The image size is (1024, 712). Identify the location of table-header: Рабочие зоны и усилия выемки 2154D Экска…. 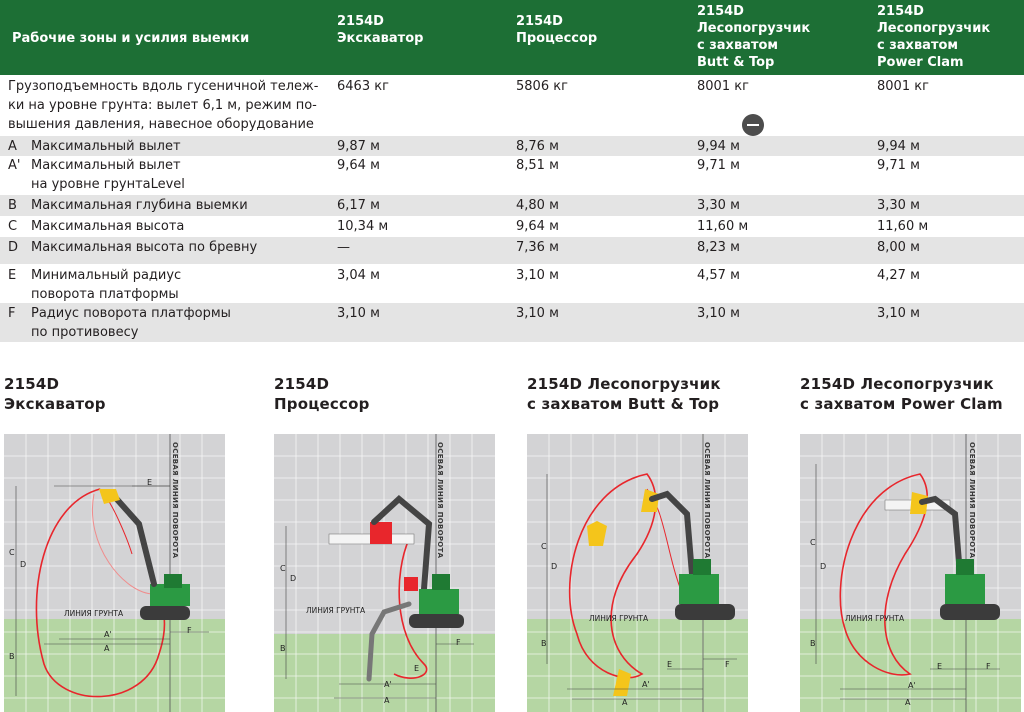
(512, 37).